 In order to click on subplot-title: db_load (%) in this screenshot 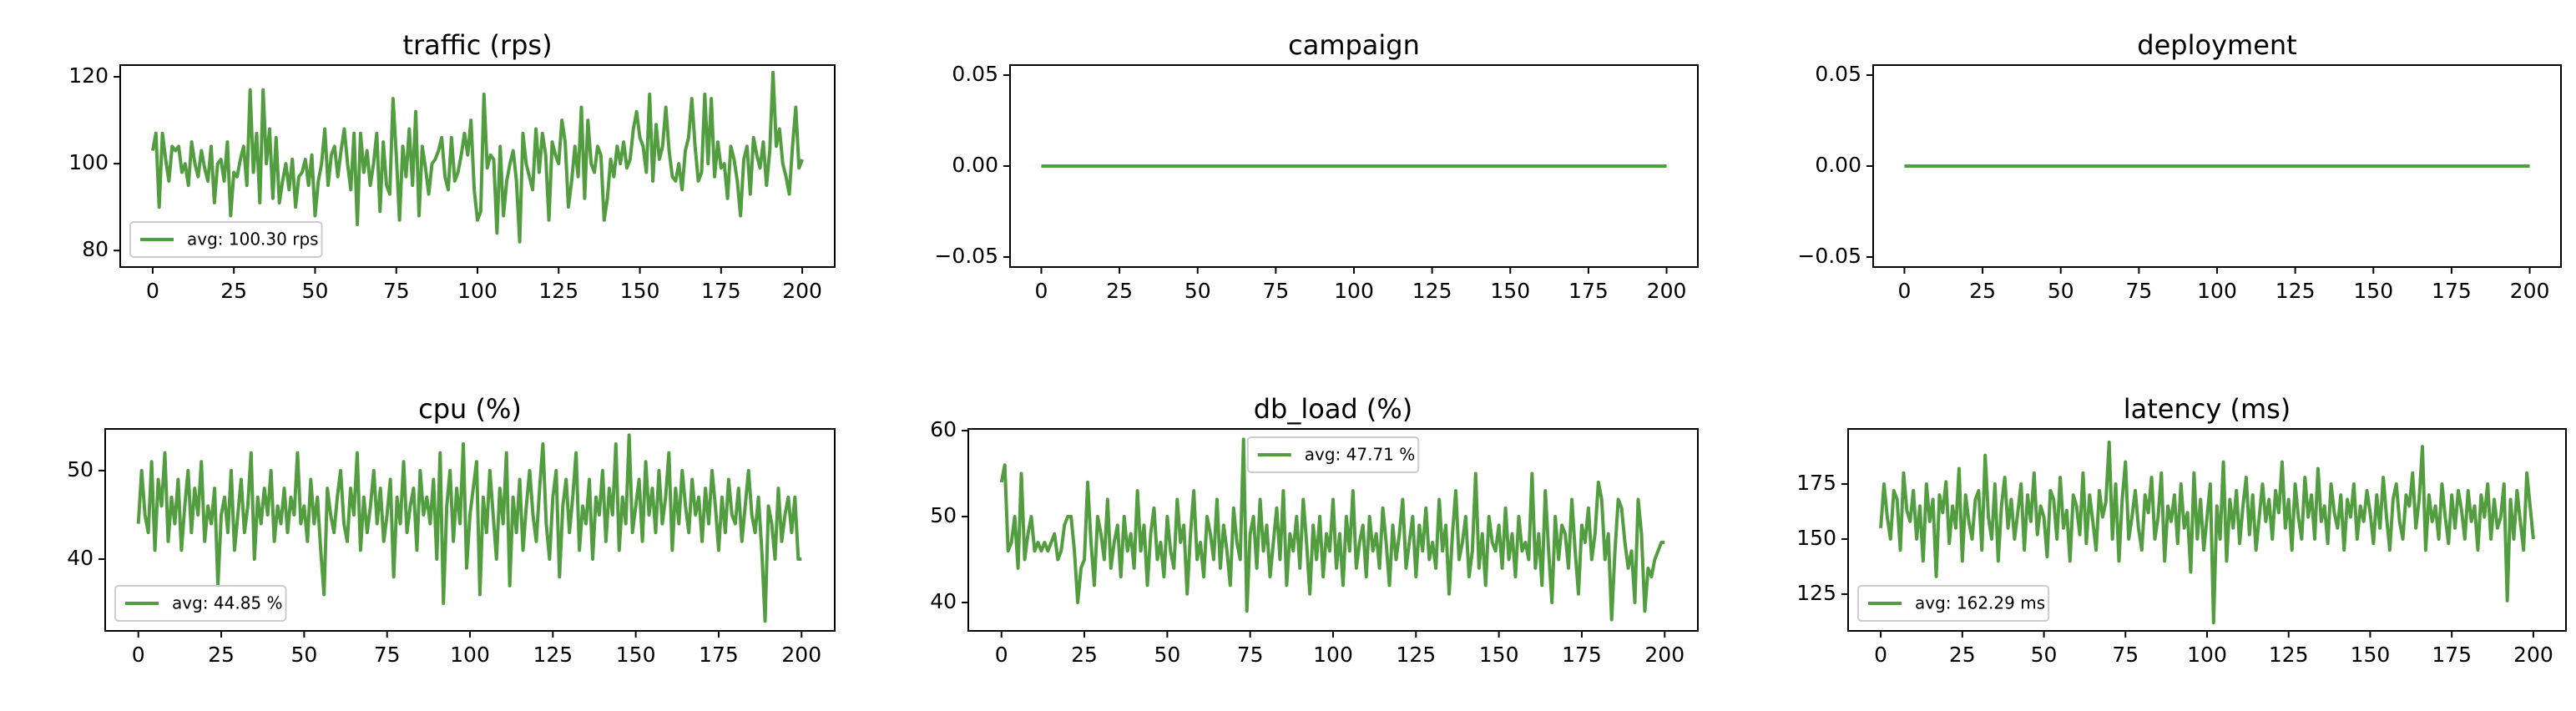, I will do `click(1333, 409)`.